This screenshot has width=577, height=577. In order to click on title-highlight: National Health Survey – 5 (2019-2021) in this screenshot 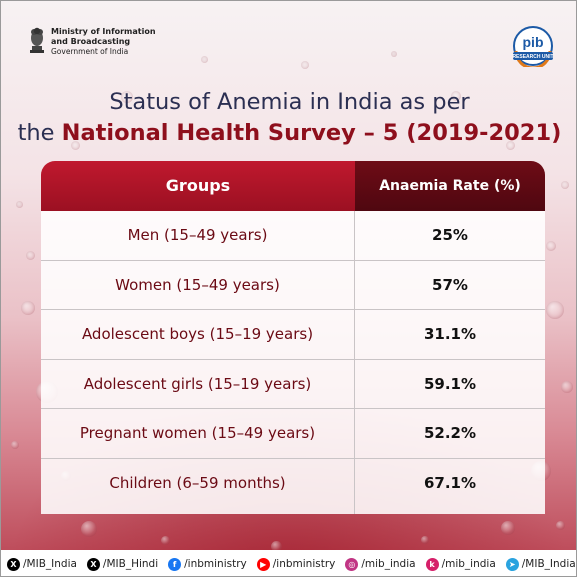, I will do `click(311, 133)`.